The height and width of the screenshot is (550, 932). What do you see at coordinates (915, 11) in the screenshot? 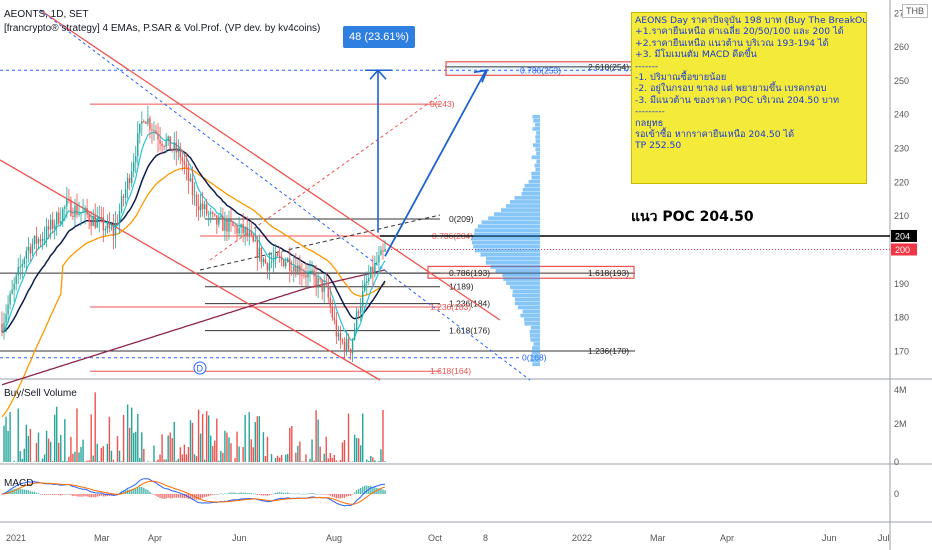
I see `currency-badge: THB` at bounding box center [915, 11].